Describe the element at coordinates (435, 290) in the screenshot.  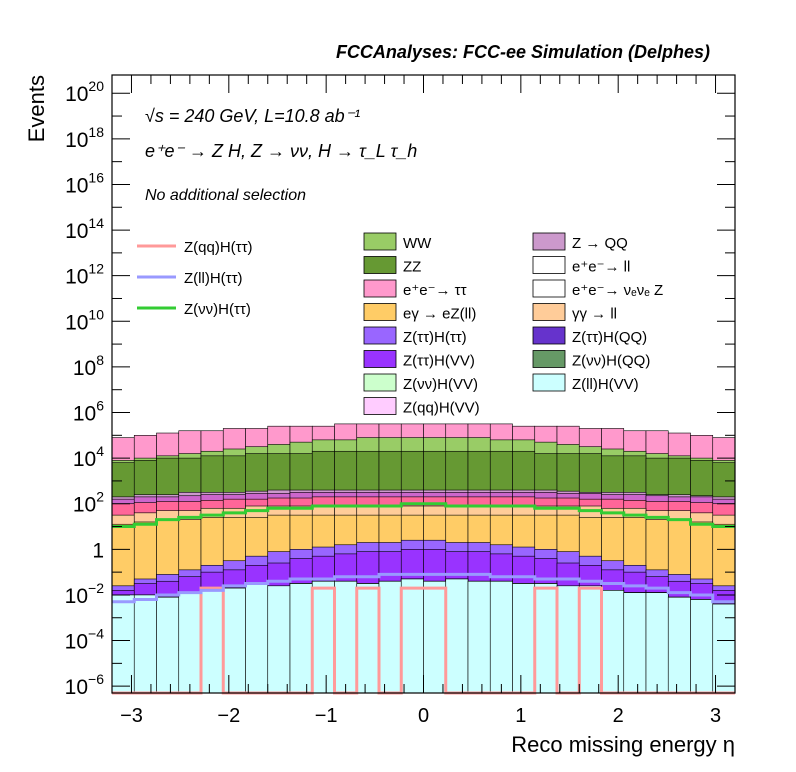
I see `legend-label: e⁺e⁻→ ττ` at that location.